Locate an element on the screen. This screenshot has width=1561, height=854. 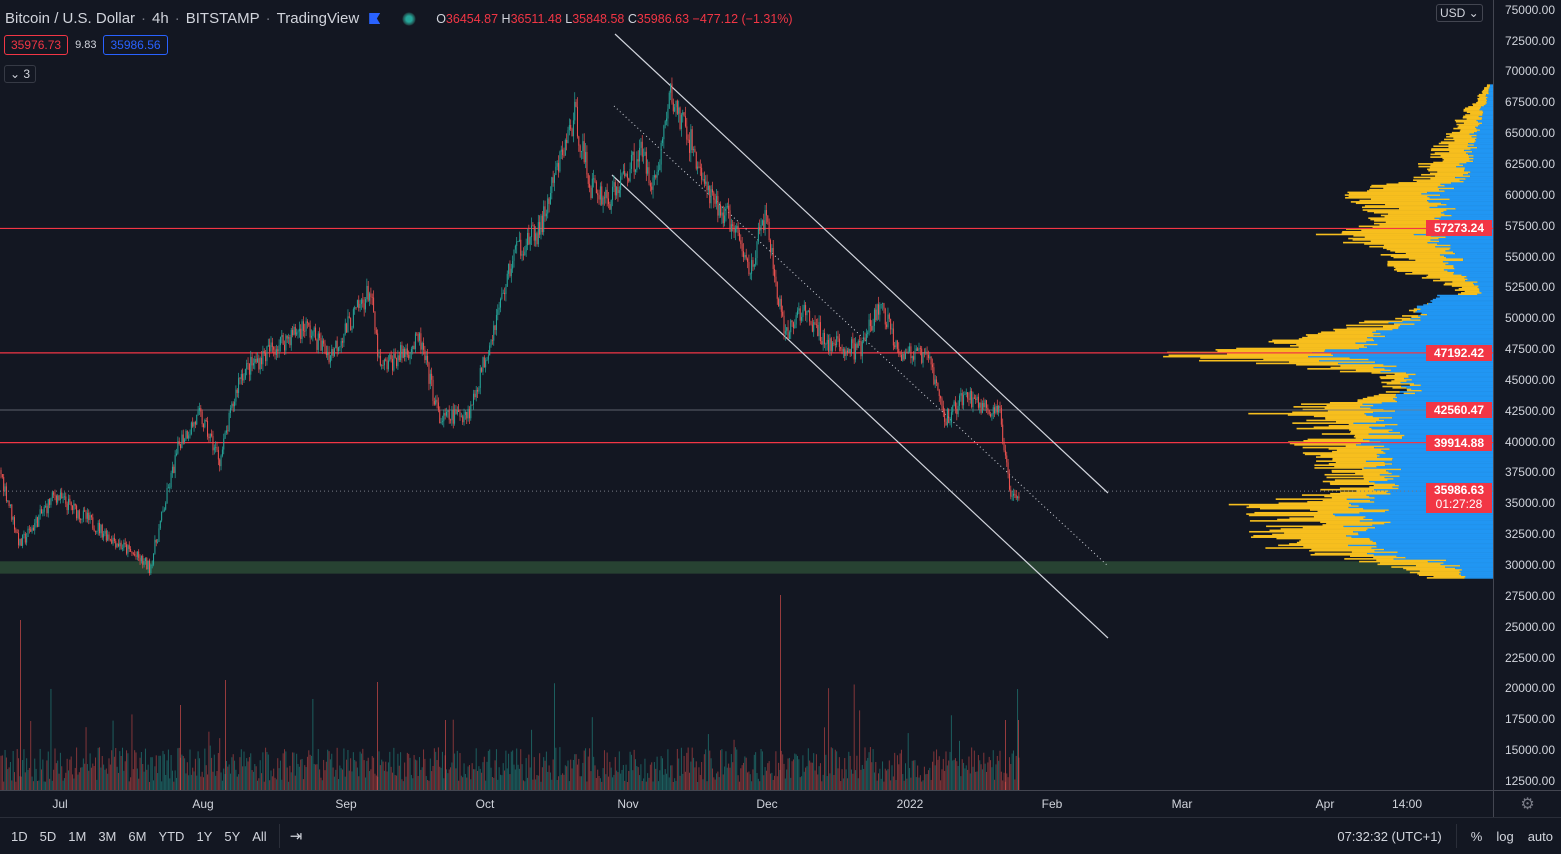
range-button-5d: 5D is located at coordinates (48, 836).